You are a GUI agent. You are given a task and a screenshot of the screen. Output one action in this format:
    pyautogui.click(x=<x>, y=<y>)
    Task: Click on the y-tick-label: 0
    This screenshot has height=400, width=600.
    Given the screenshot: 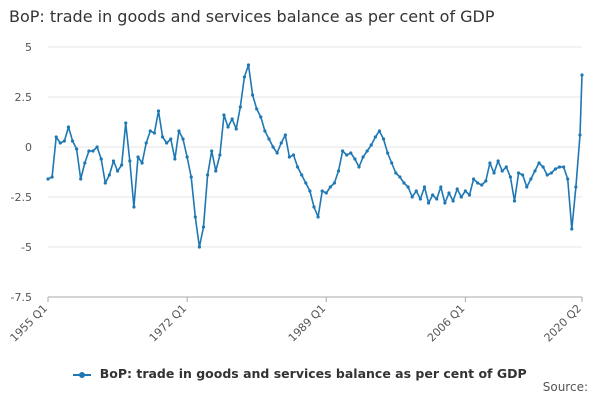 What is the action you would take?
    pyautogui.click(x=28, y=147)
    